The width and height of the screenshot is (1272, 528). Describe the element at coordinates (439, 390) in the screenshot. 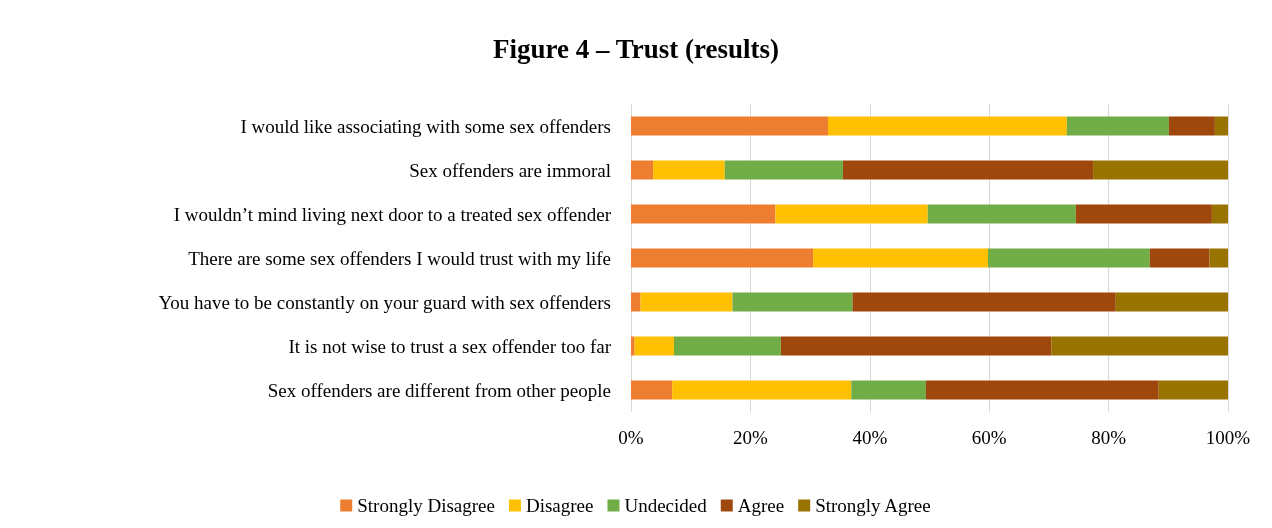

I see `y-tick-label: Sex offenders are different from other people` at that location.